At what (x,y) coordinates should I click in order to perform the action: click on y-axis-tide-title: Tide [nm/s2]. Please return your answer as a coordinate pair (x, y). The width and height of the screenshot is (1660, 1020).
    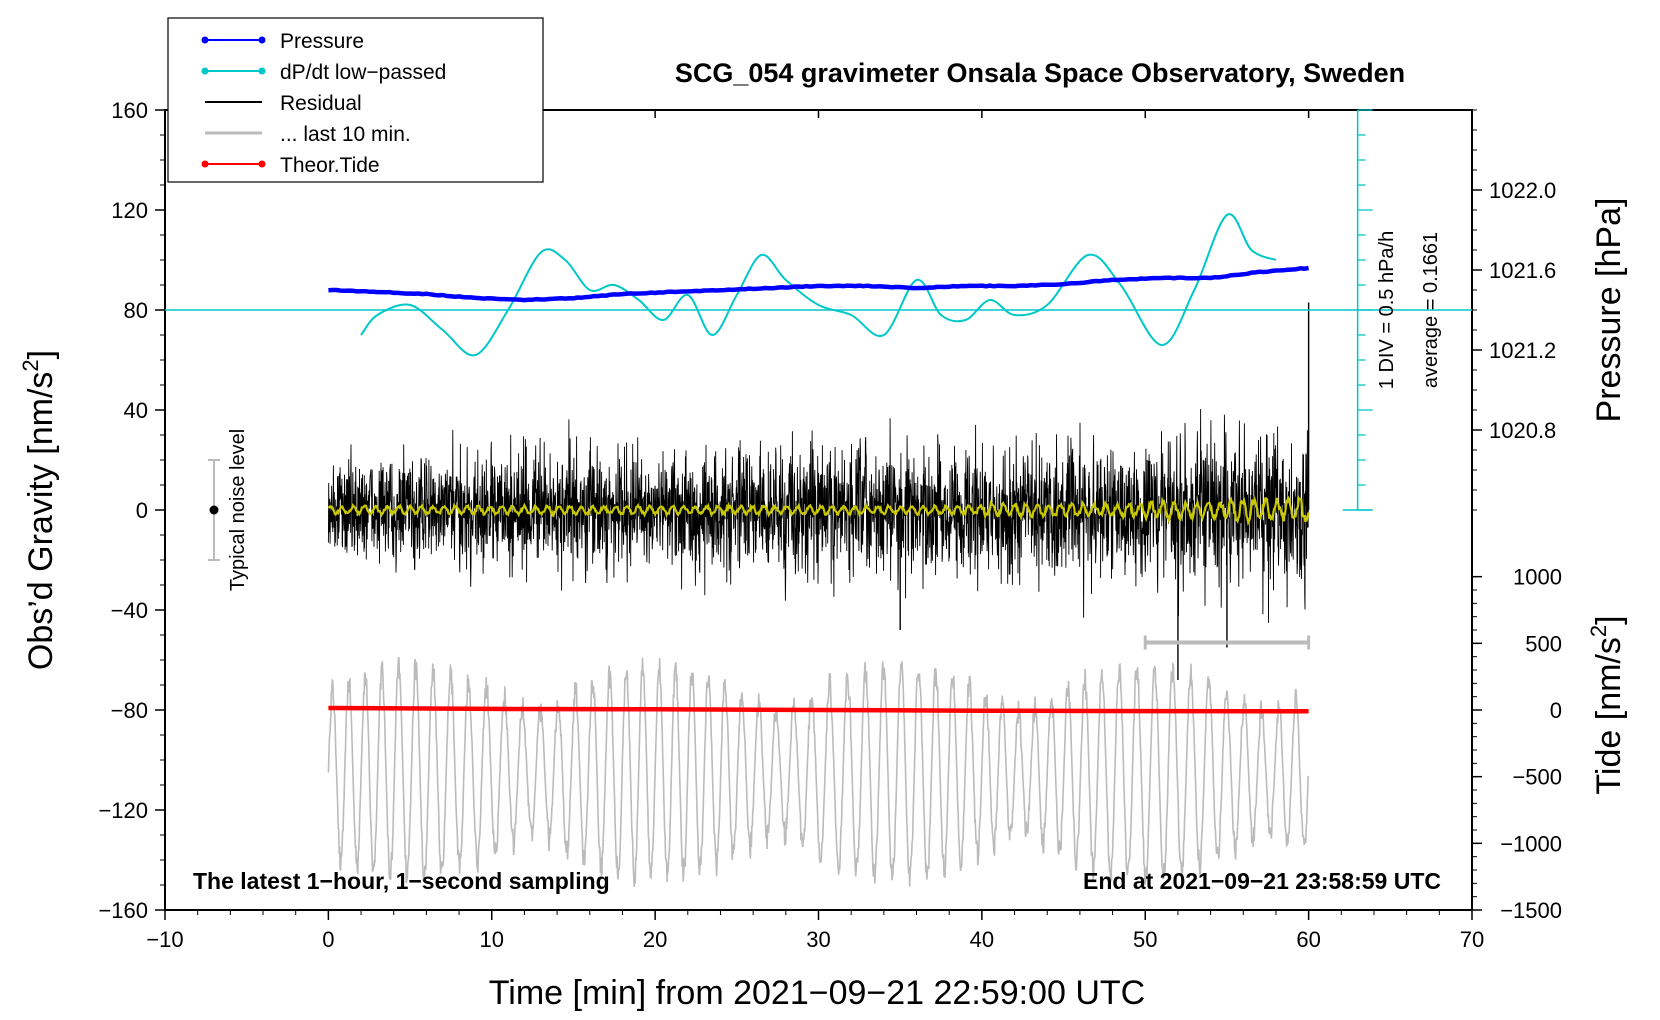
    Looking at the image, I should click on (1607, 704).